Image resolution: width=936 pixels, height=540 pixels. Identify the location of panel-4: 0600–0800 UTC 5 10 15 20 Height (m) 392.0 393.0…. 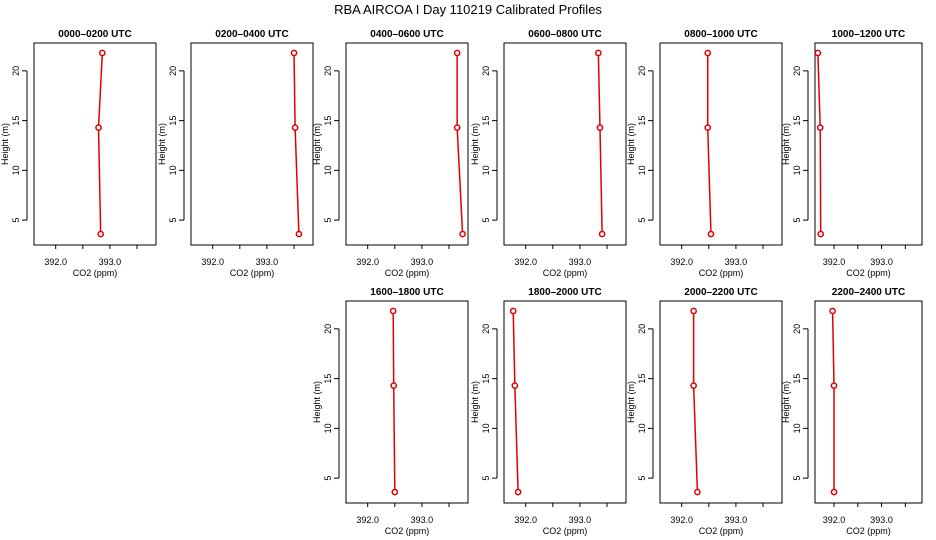
(548, 153).